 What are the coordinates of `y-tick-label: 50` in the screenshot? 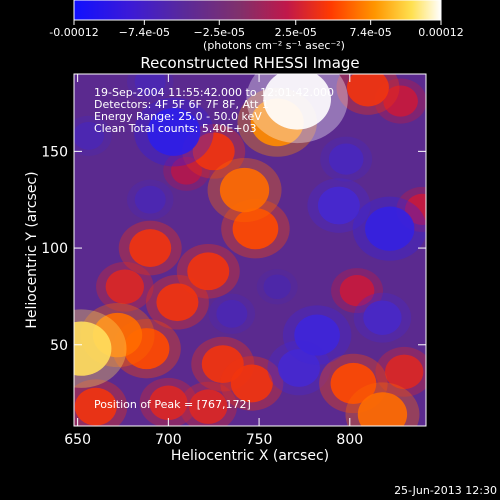 It's located at (59, 346).